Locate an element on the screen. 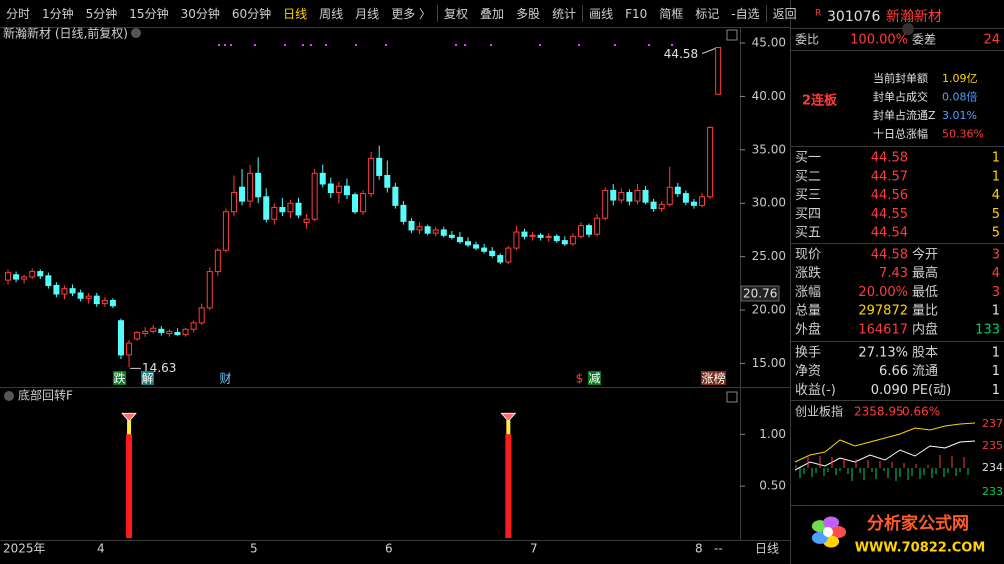 This screenshot has height=564, width=1004. toolbar-button: 1分钟 is located at coordinates (58, 14).